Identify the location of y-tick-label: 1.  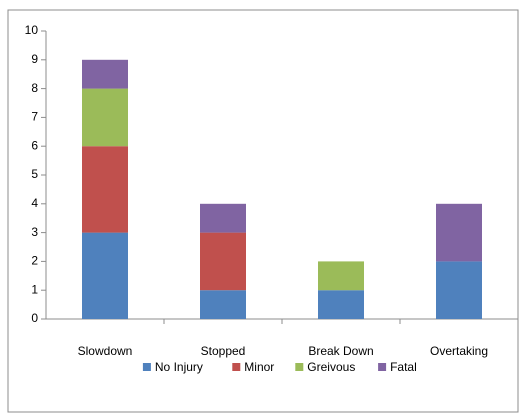
(34, 289).